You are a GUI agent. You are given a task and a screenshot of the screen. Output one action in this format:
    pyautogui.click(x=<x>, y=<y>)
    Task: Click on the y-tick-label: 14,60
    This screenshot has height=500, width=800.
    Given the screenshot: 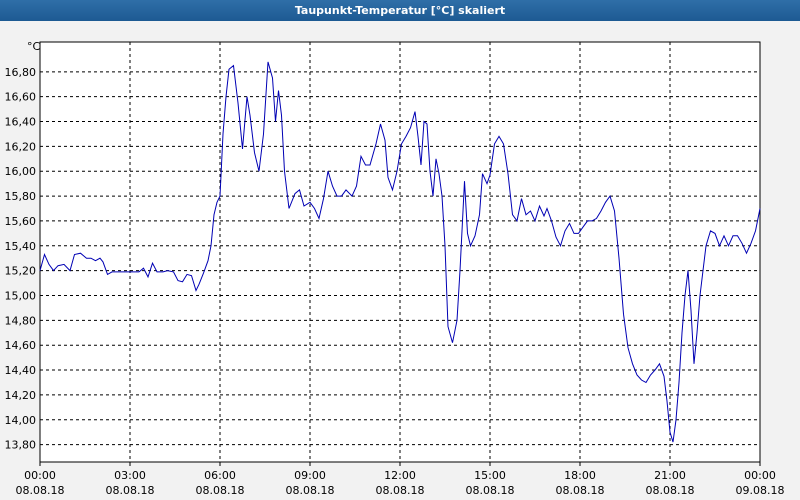 What is the action you would take?
    pyautogui.click(x=21, y=345)
    